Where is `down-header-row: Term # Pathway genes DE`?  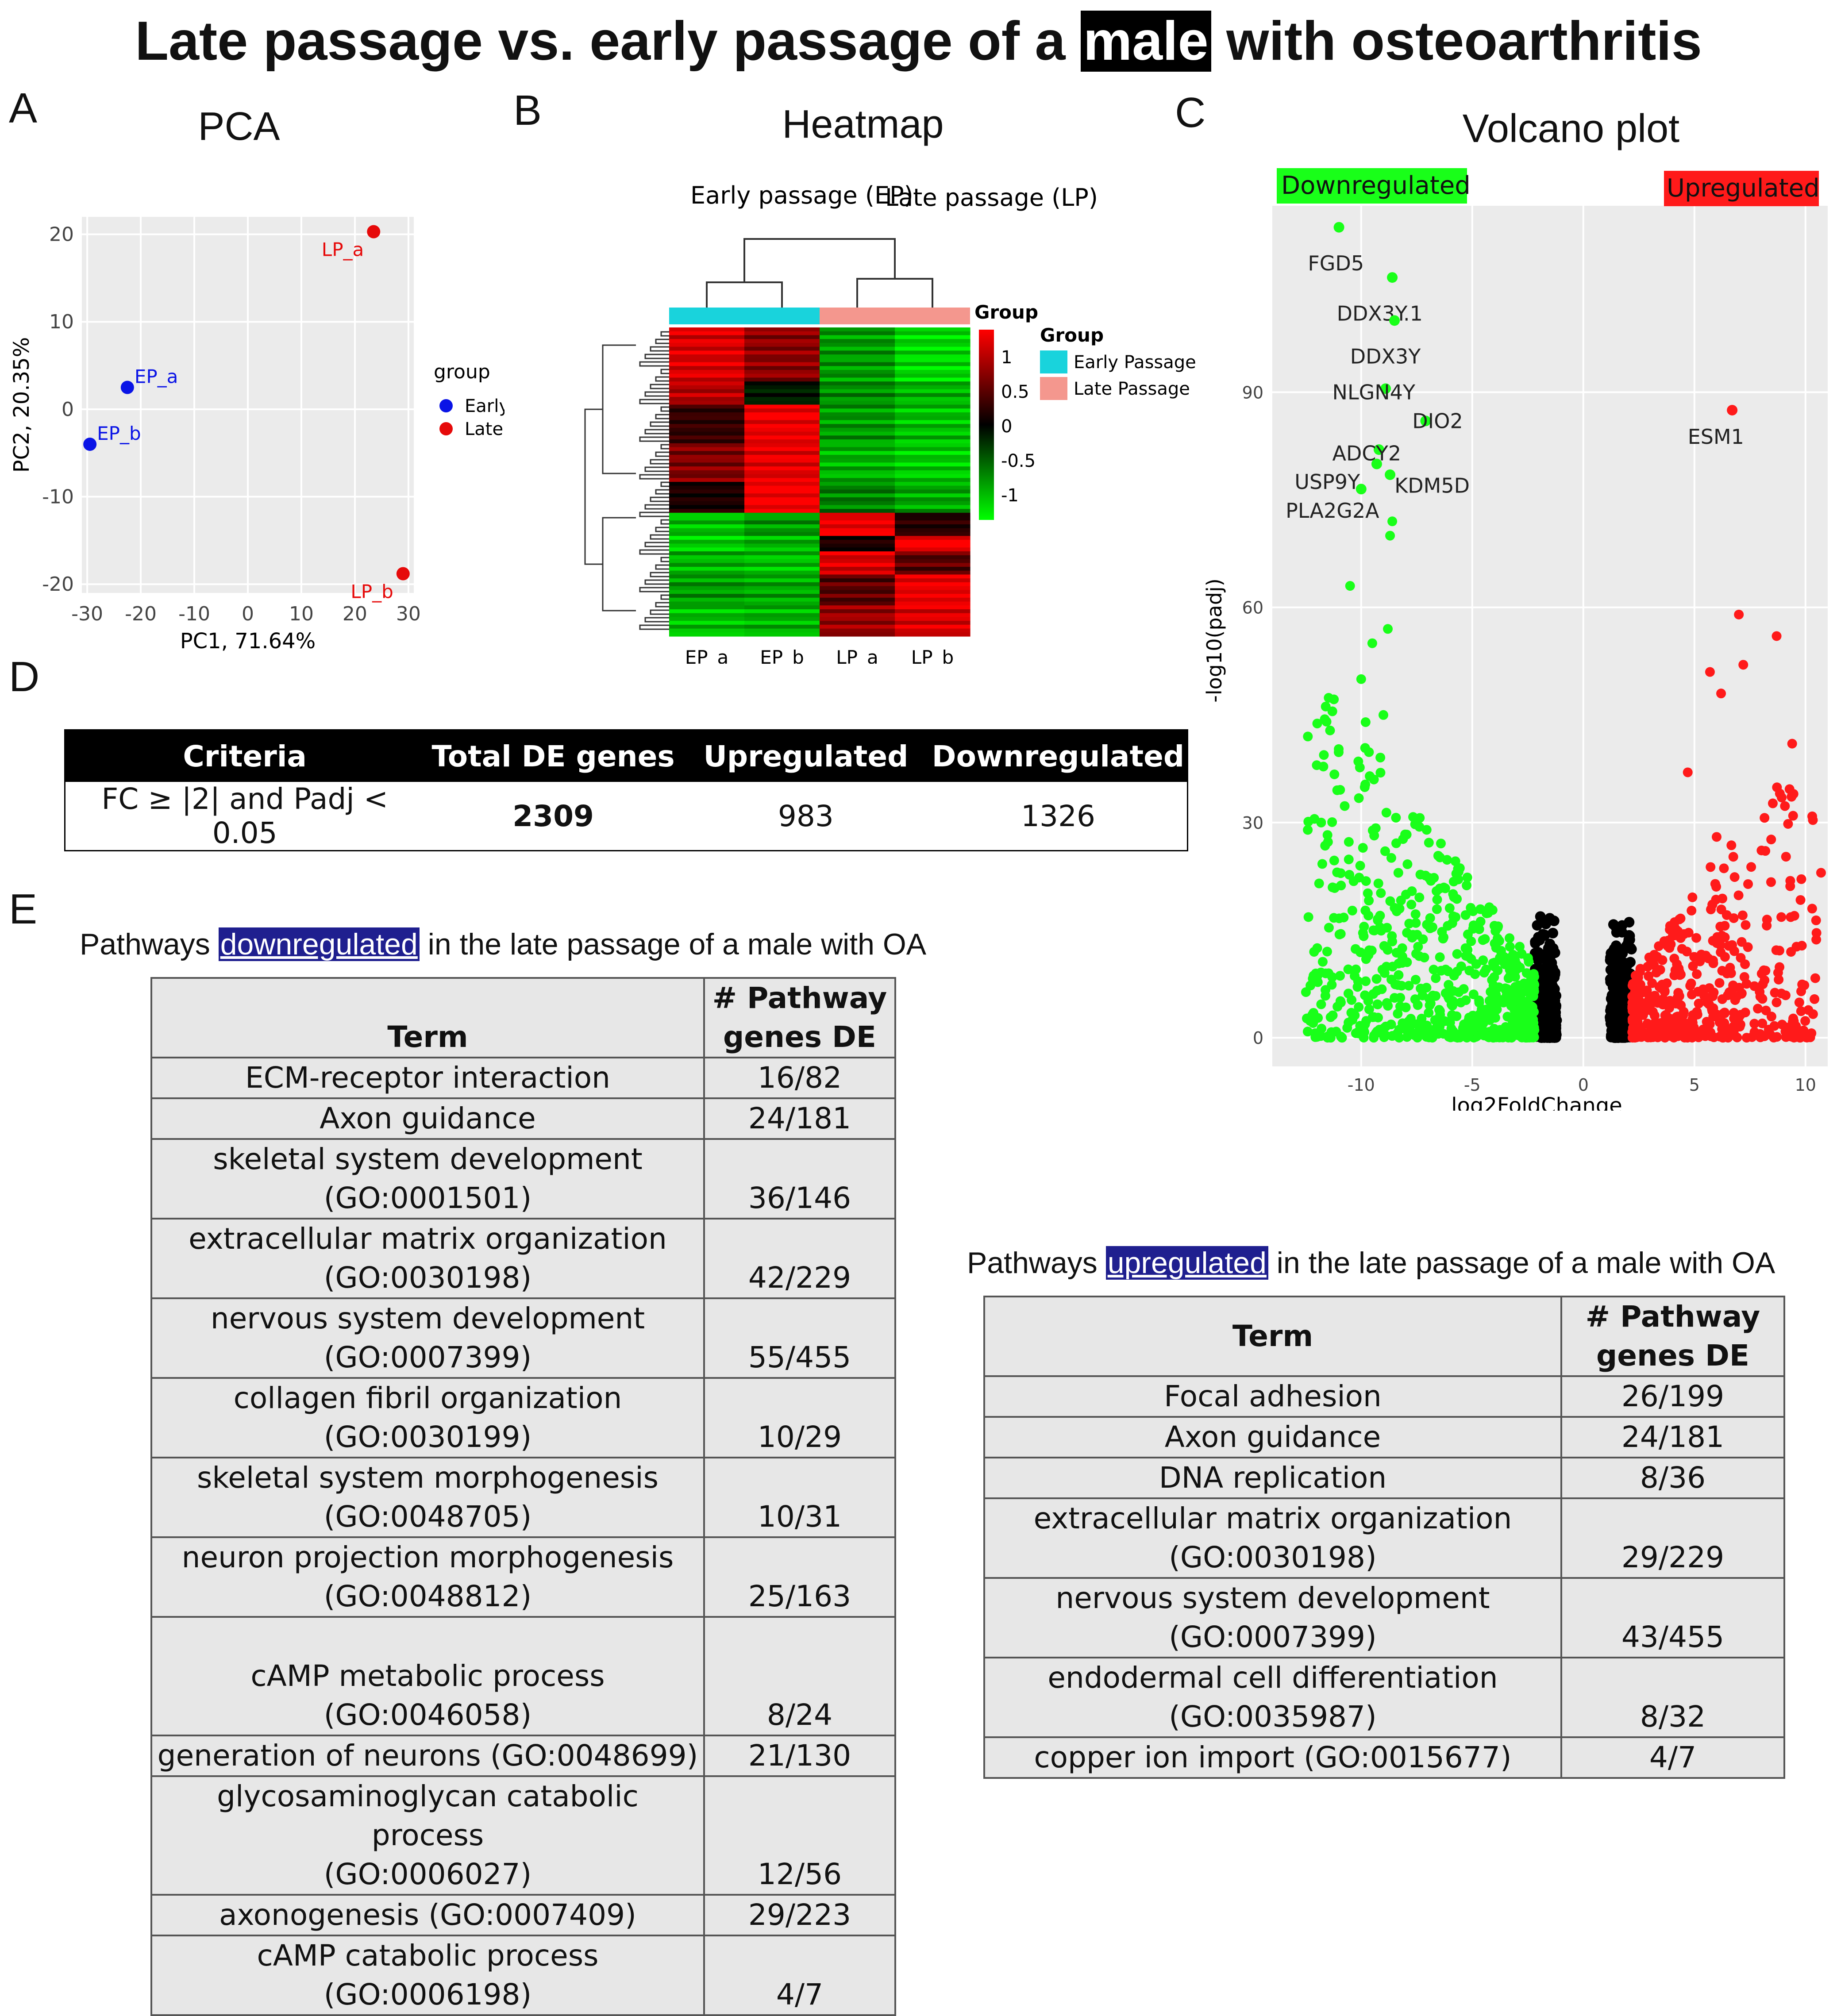
down-header-row: Term # Pathway genes DE is located at coordinates (523, 1017).